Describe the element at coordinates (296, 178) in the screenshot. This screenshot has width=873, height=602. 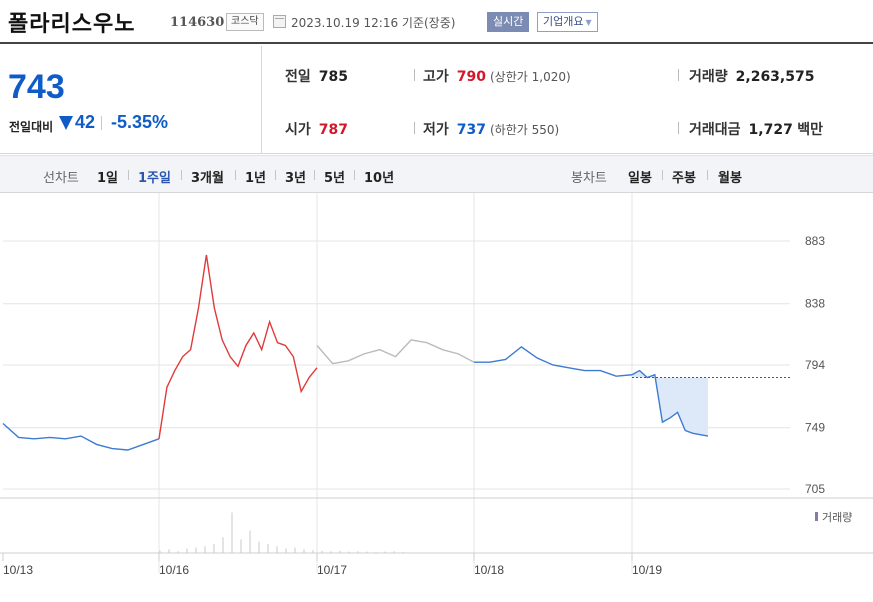
I see `period-3y: 3년` at that location.